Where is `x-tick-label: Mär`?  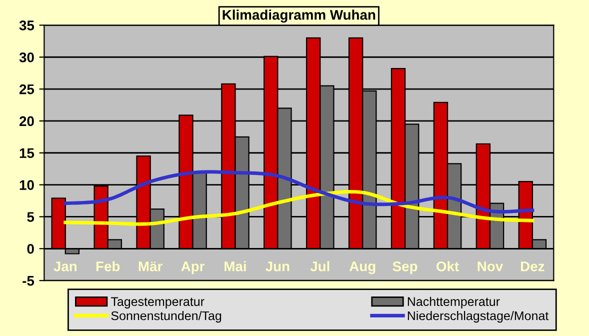 x-tick-label: Mär is located at coordinates (150, 267).